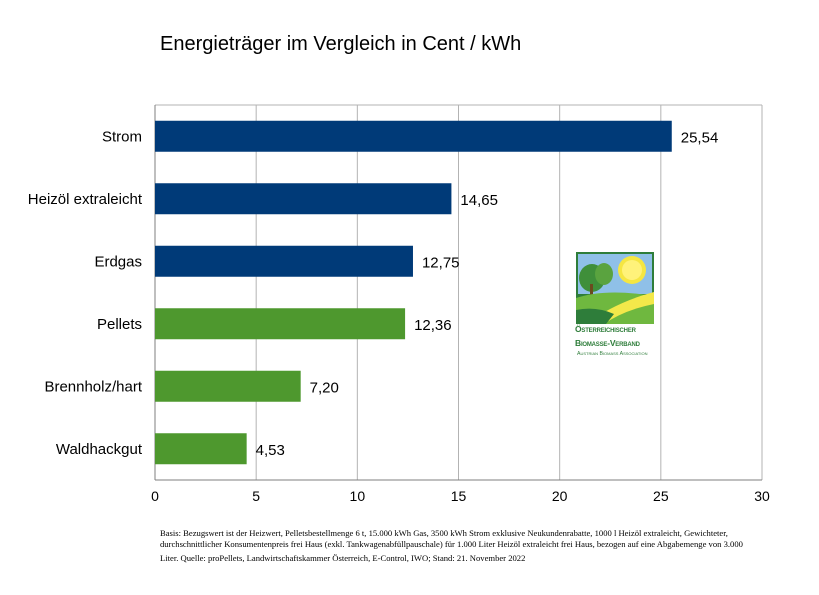 Image resolution: width=819 pixels, height=595 pixels. What do you see at coordinates (256, 496) in the screenshot?
I see `x-tick-label: 5` at bounding box center [256, 496].